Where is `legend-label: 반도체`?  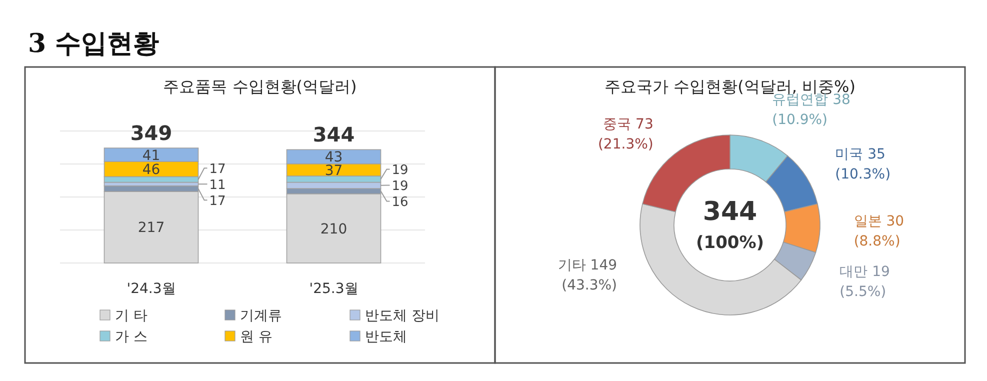
legend-label: 반도체 is located at coordinates (386, 337).